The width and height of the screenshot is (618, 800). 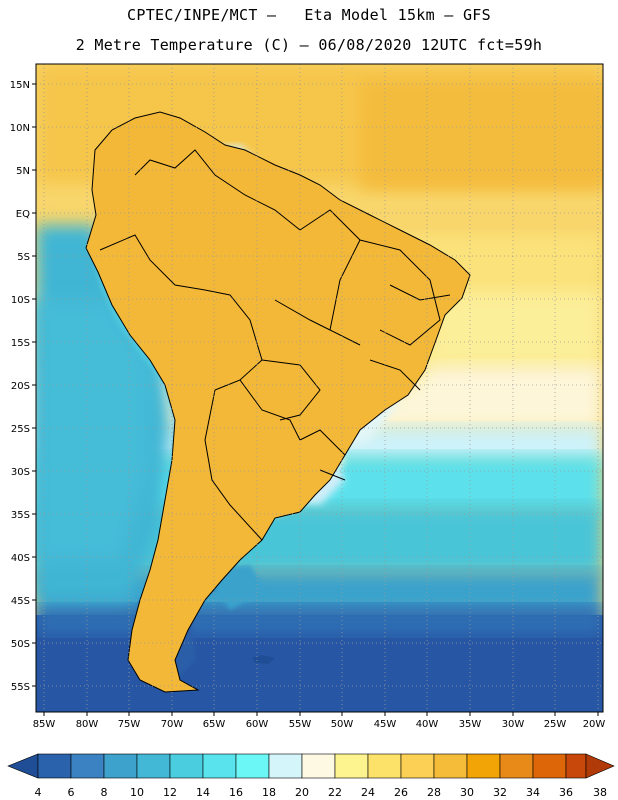 I want to click on lat-label: 45S, so click(x=20, y=601).